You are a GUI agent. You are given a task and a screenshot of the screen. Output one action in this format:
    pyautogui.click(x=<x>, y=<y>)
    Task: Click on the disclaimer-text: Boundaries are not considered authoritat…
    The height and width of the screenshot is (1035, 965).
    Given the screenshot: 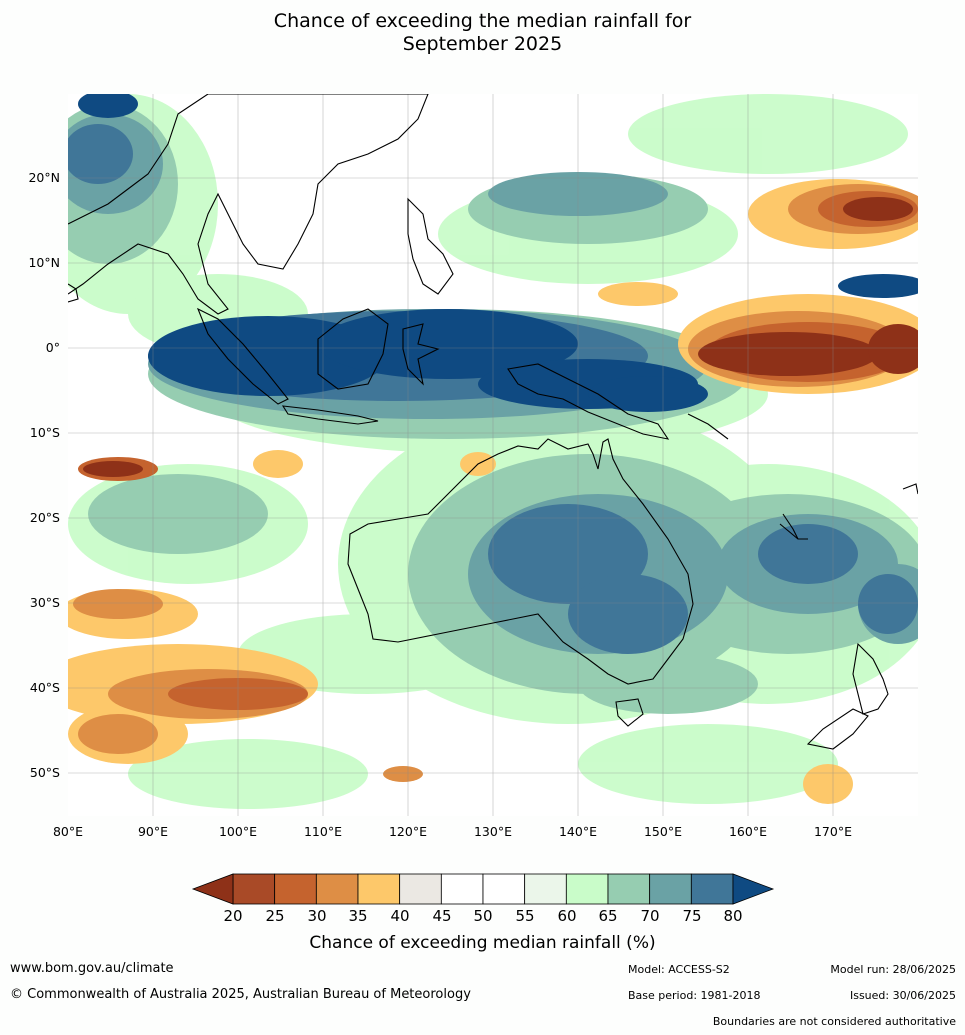 What is the action you would take?
    pyautogui.click(x=834, y=1021)
    